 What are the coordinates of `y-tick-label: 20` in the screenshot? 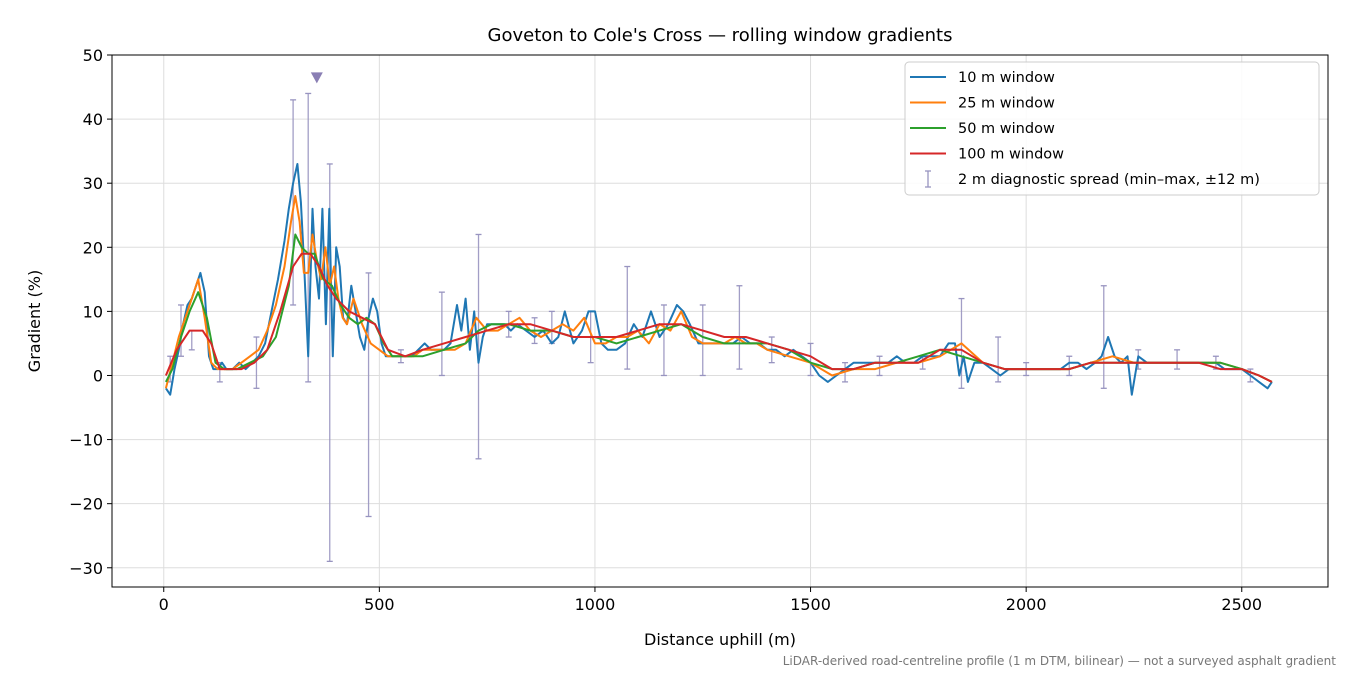 It's located at (93, 247).